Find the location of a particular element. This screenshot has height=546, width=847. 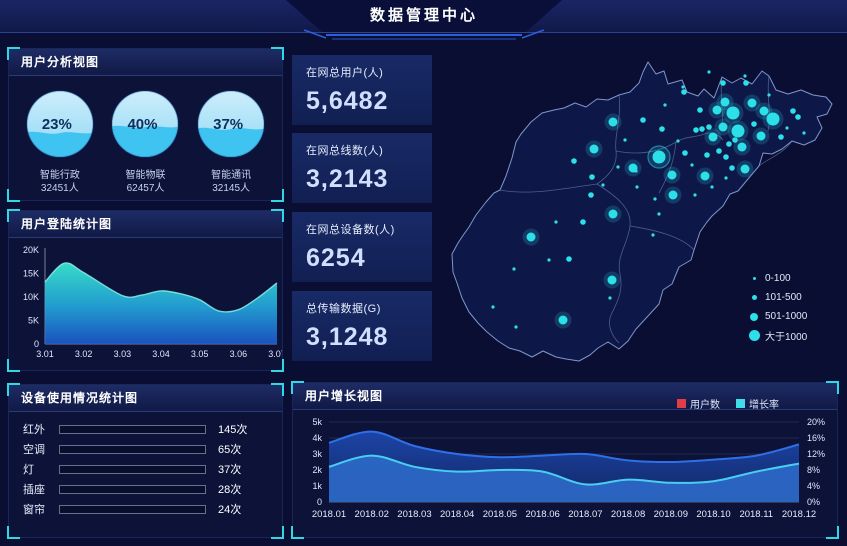

device-bar-chart: 红外 145次 空调 65次 灯 37次 插座 28次 窗帘 24次 is located at coordinates (145, 465).